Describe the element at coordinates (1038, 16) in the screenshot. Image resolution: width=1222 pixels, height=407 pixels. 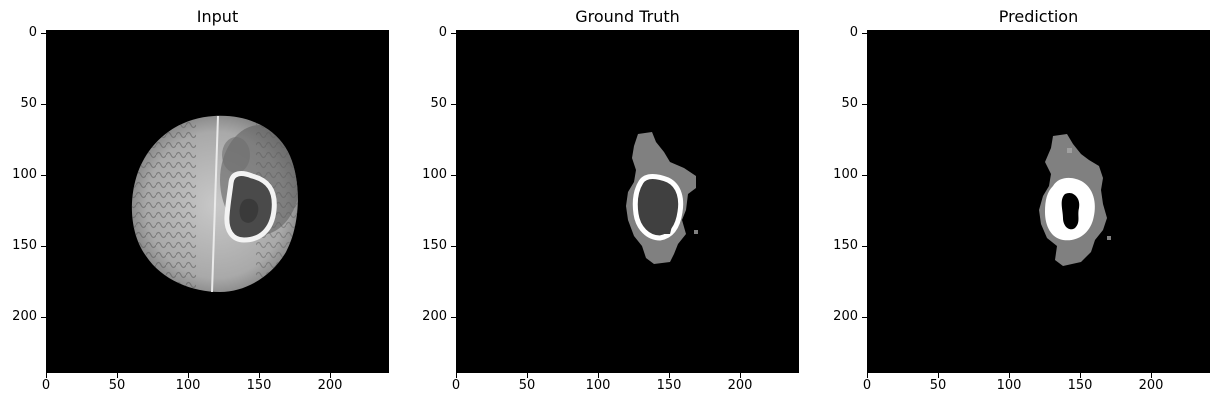
I see `panel-title: Prediction` at that location.